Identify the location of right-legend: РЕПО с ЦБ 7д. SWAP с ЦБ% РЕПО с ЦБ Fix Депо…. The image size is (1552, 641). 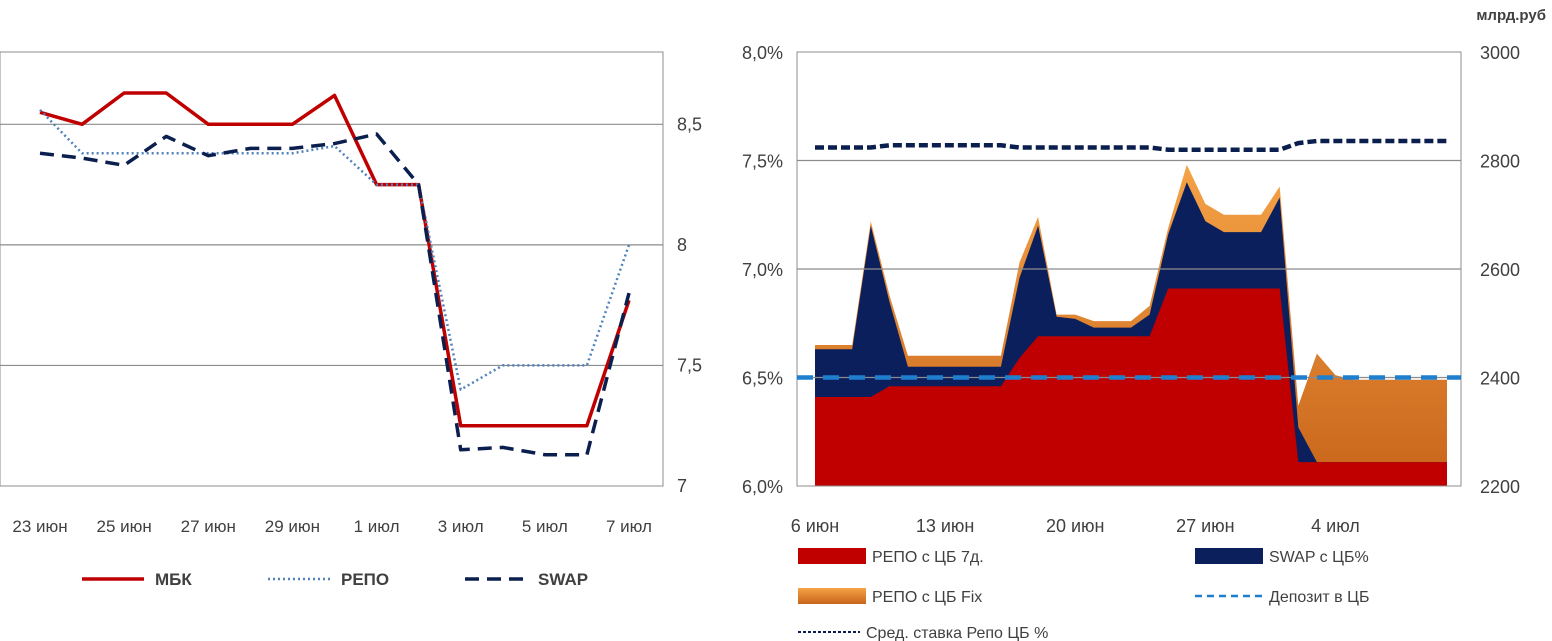
(1083, 594).